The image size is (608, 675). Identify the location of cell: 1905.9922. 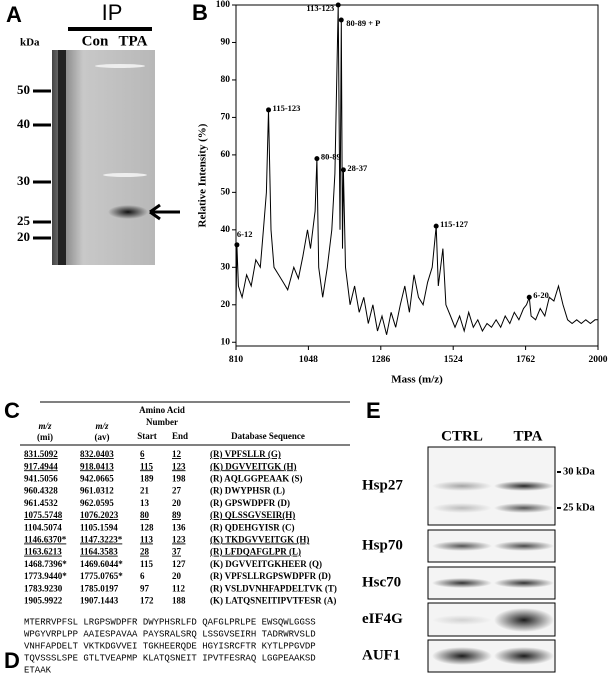
(43, 600).